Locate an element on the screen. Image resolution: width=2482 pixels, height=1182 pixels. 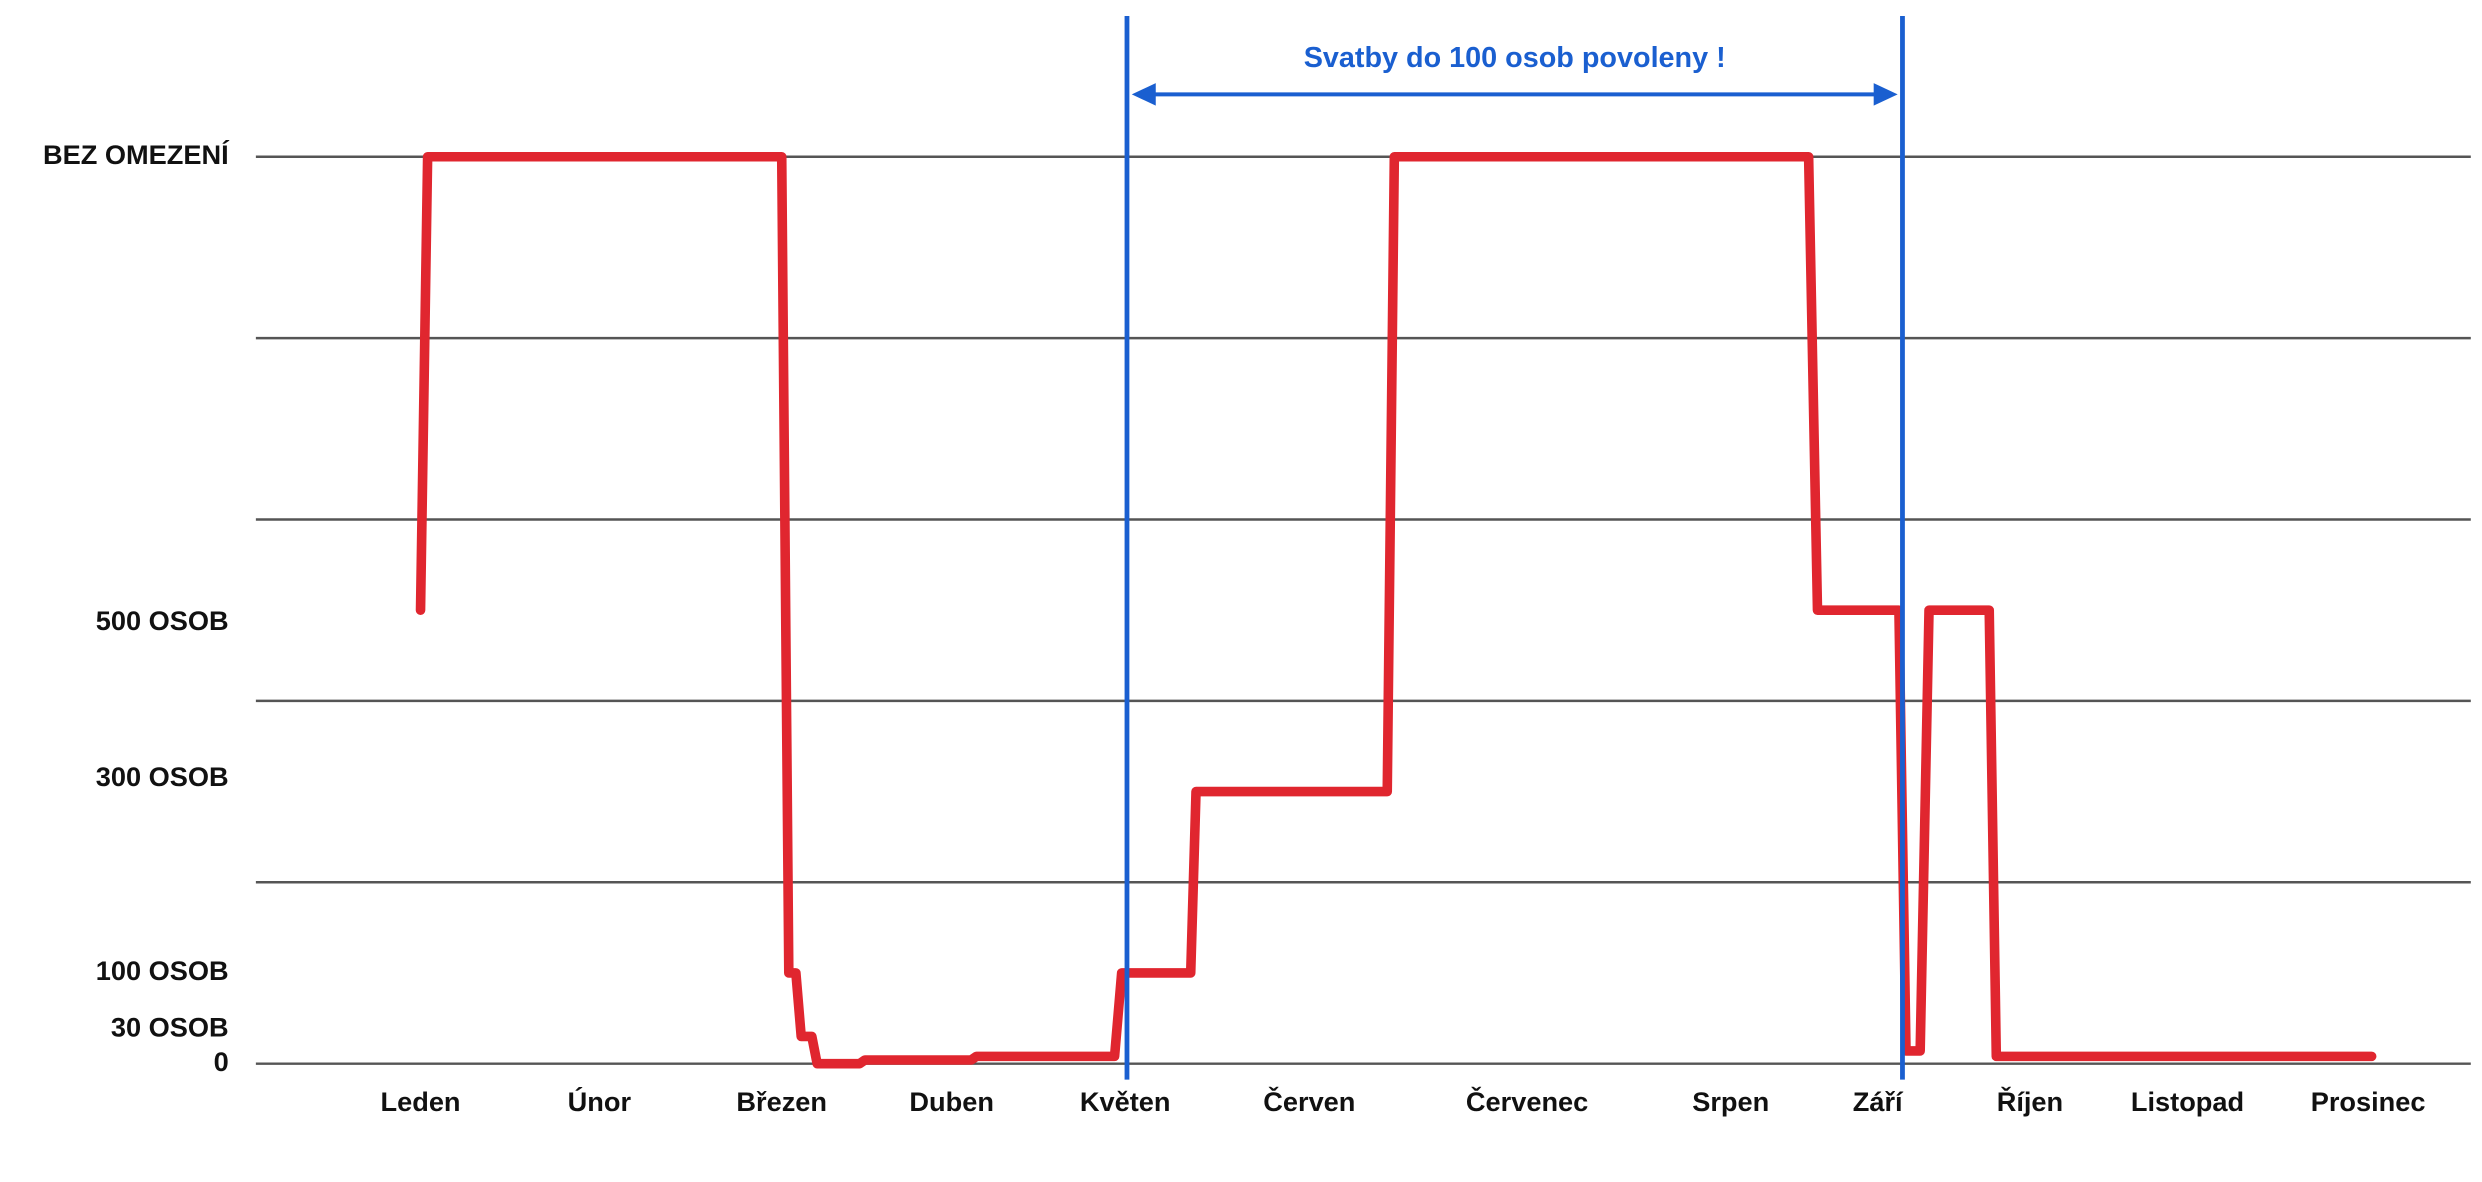
x-tick-label: Únor is located at coordinates (600, 1101).